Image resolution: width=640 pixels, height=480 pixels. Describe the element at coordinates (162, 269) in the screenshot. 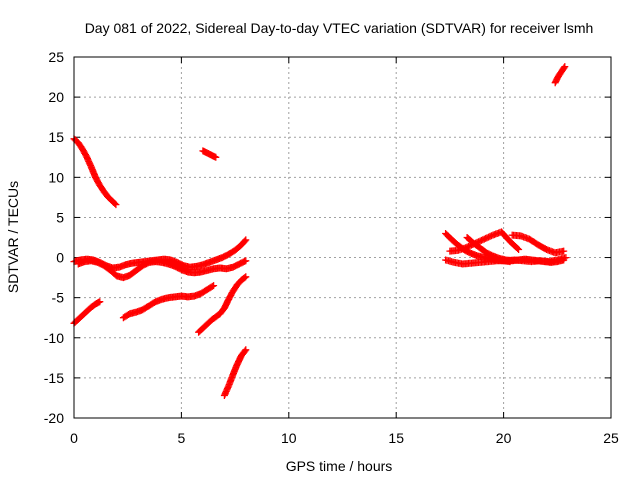

I see `series-arc4` at that location.